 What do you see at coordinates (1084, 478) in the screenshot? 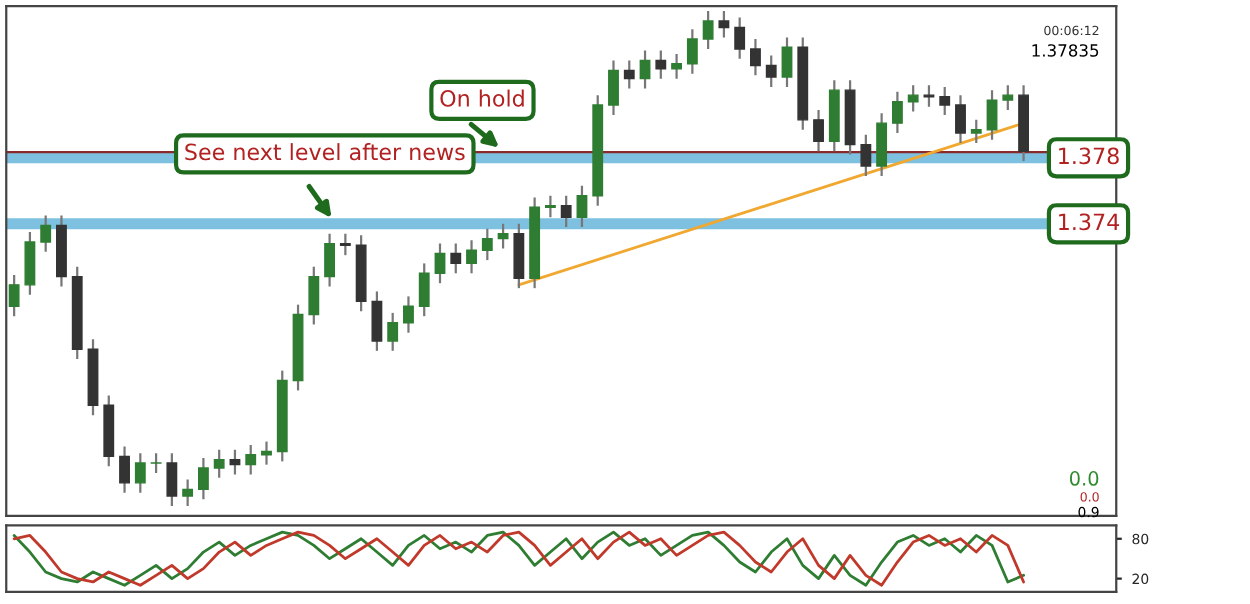
I see `text: 0.0` at bounding box center [1084, 478].